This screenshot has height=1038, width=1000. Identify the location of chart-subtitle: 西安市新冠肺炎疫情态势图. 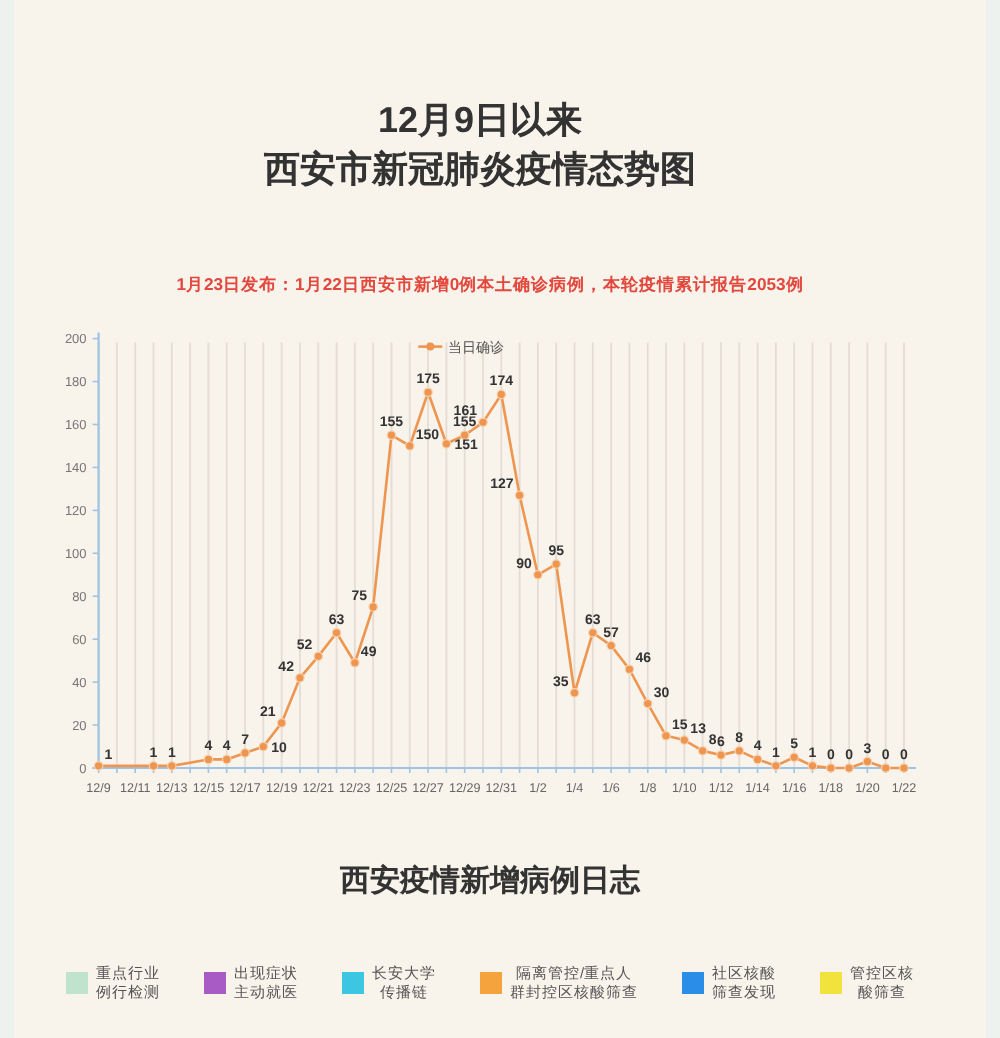
(479, 169).